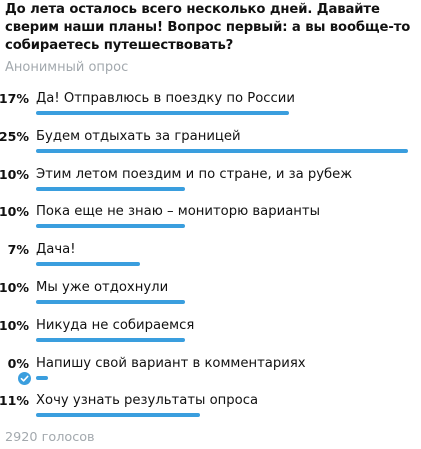 This screenshot has width=421, height=449. I want to click on poll-option: 10% Мы уже отдохнули, so click(210, 299).